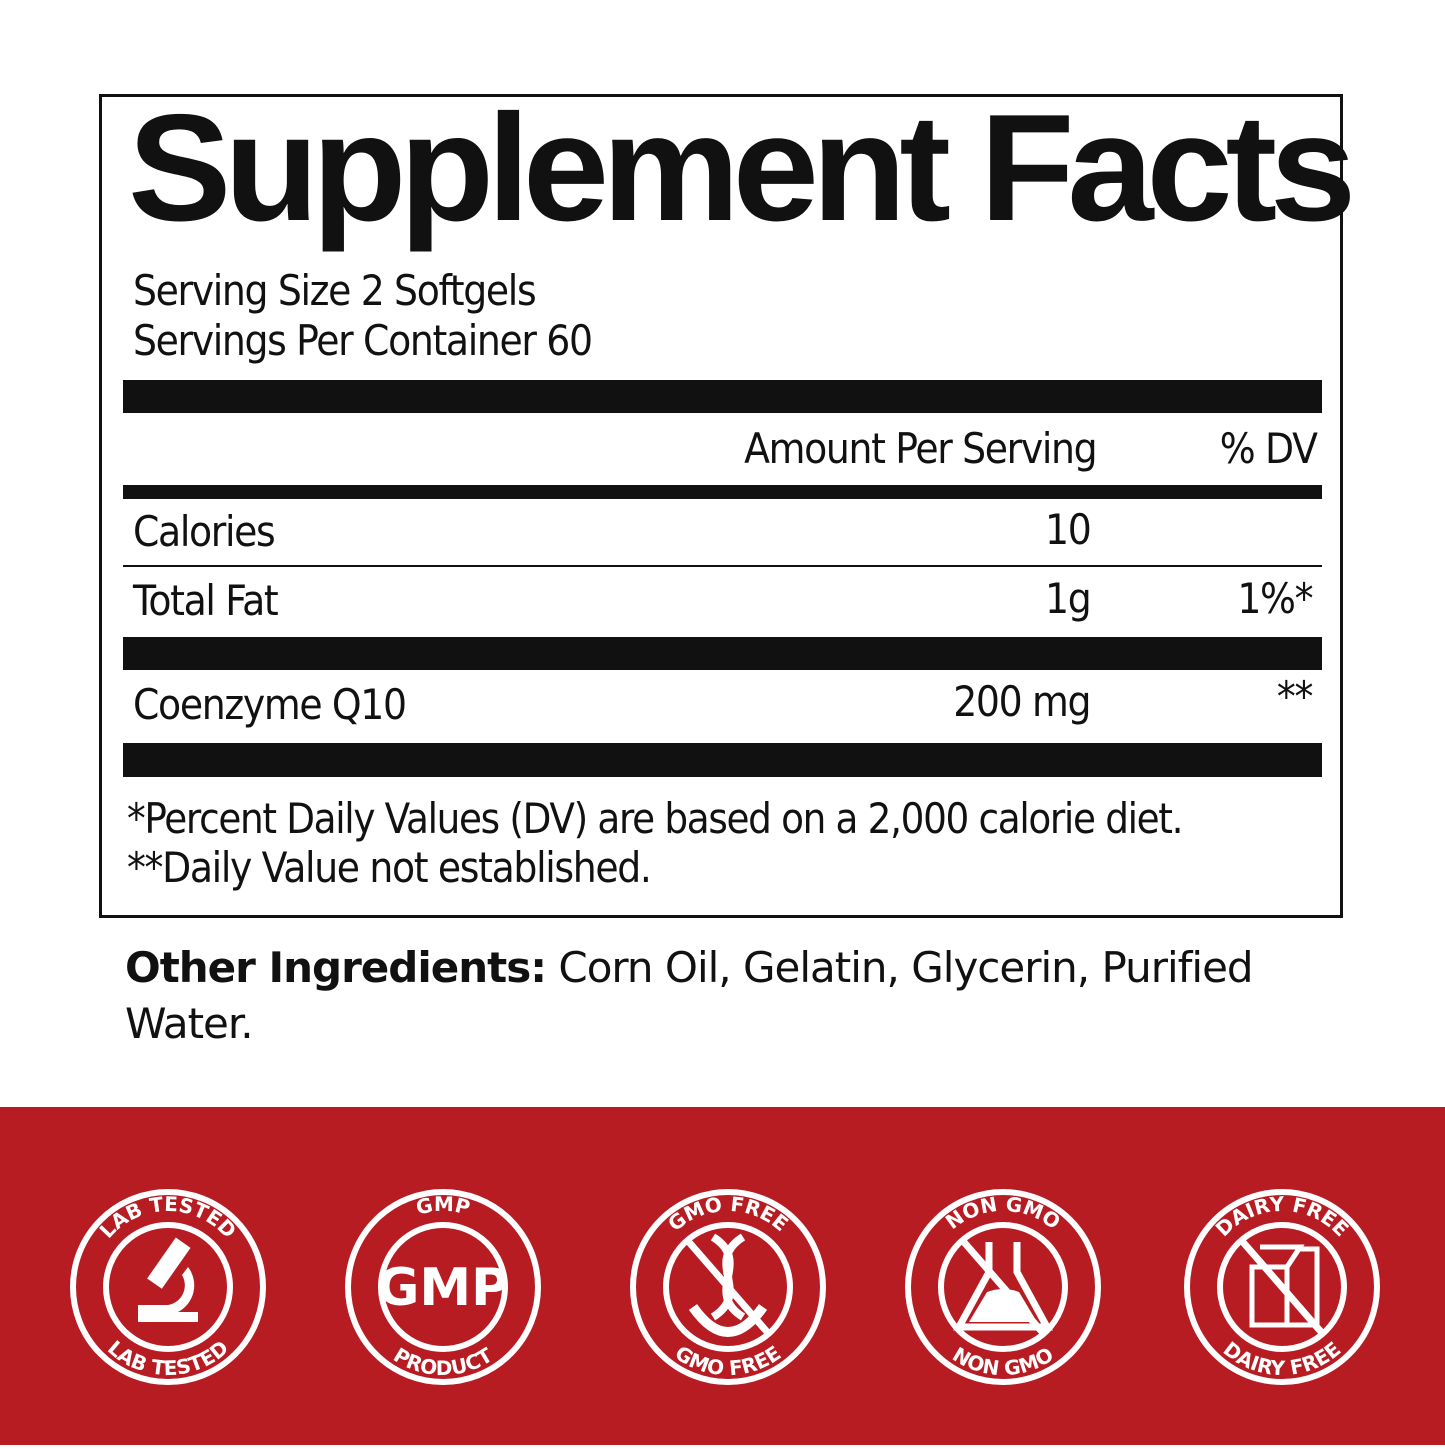 The image size is (1445, 1449). What do you see at coordinates (722, 566) in the screenshot?
I see `divider-thin` at bounding box center [722, 566].